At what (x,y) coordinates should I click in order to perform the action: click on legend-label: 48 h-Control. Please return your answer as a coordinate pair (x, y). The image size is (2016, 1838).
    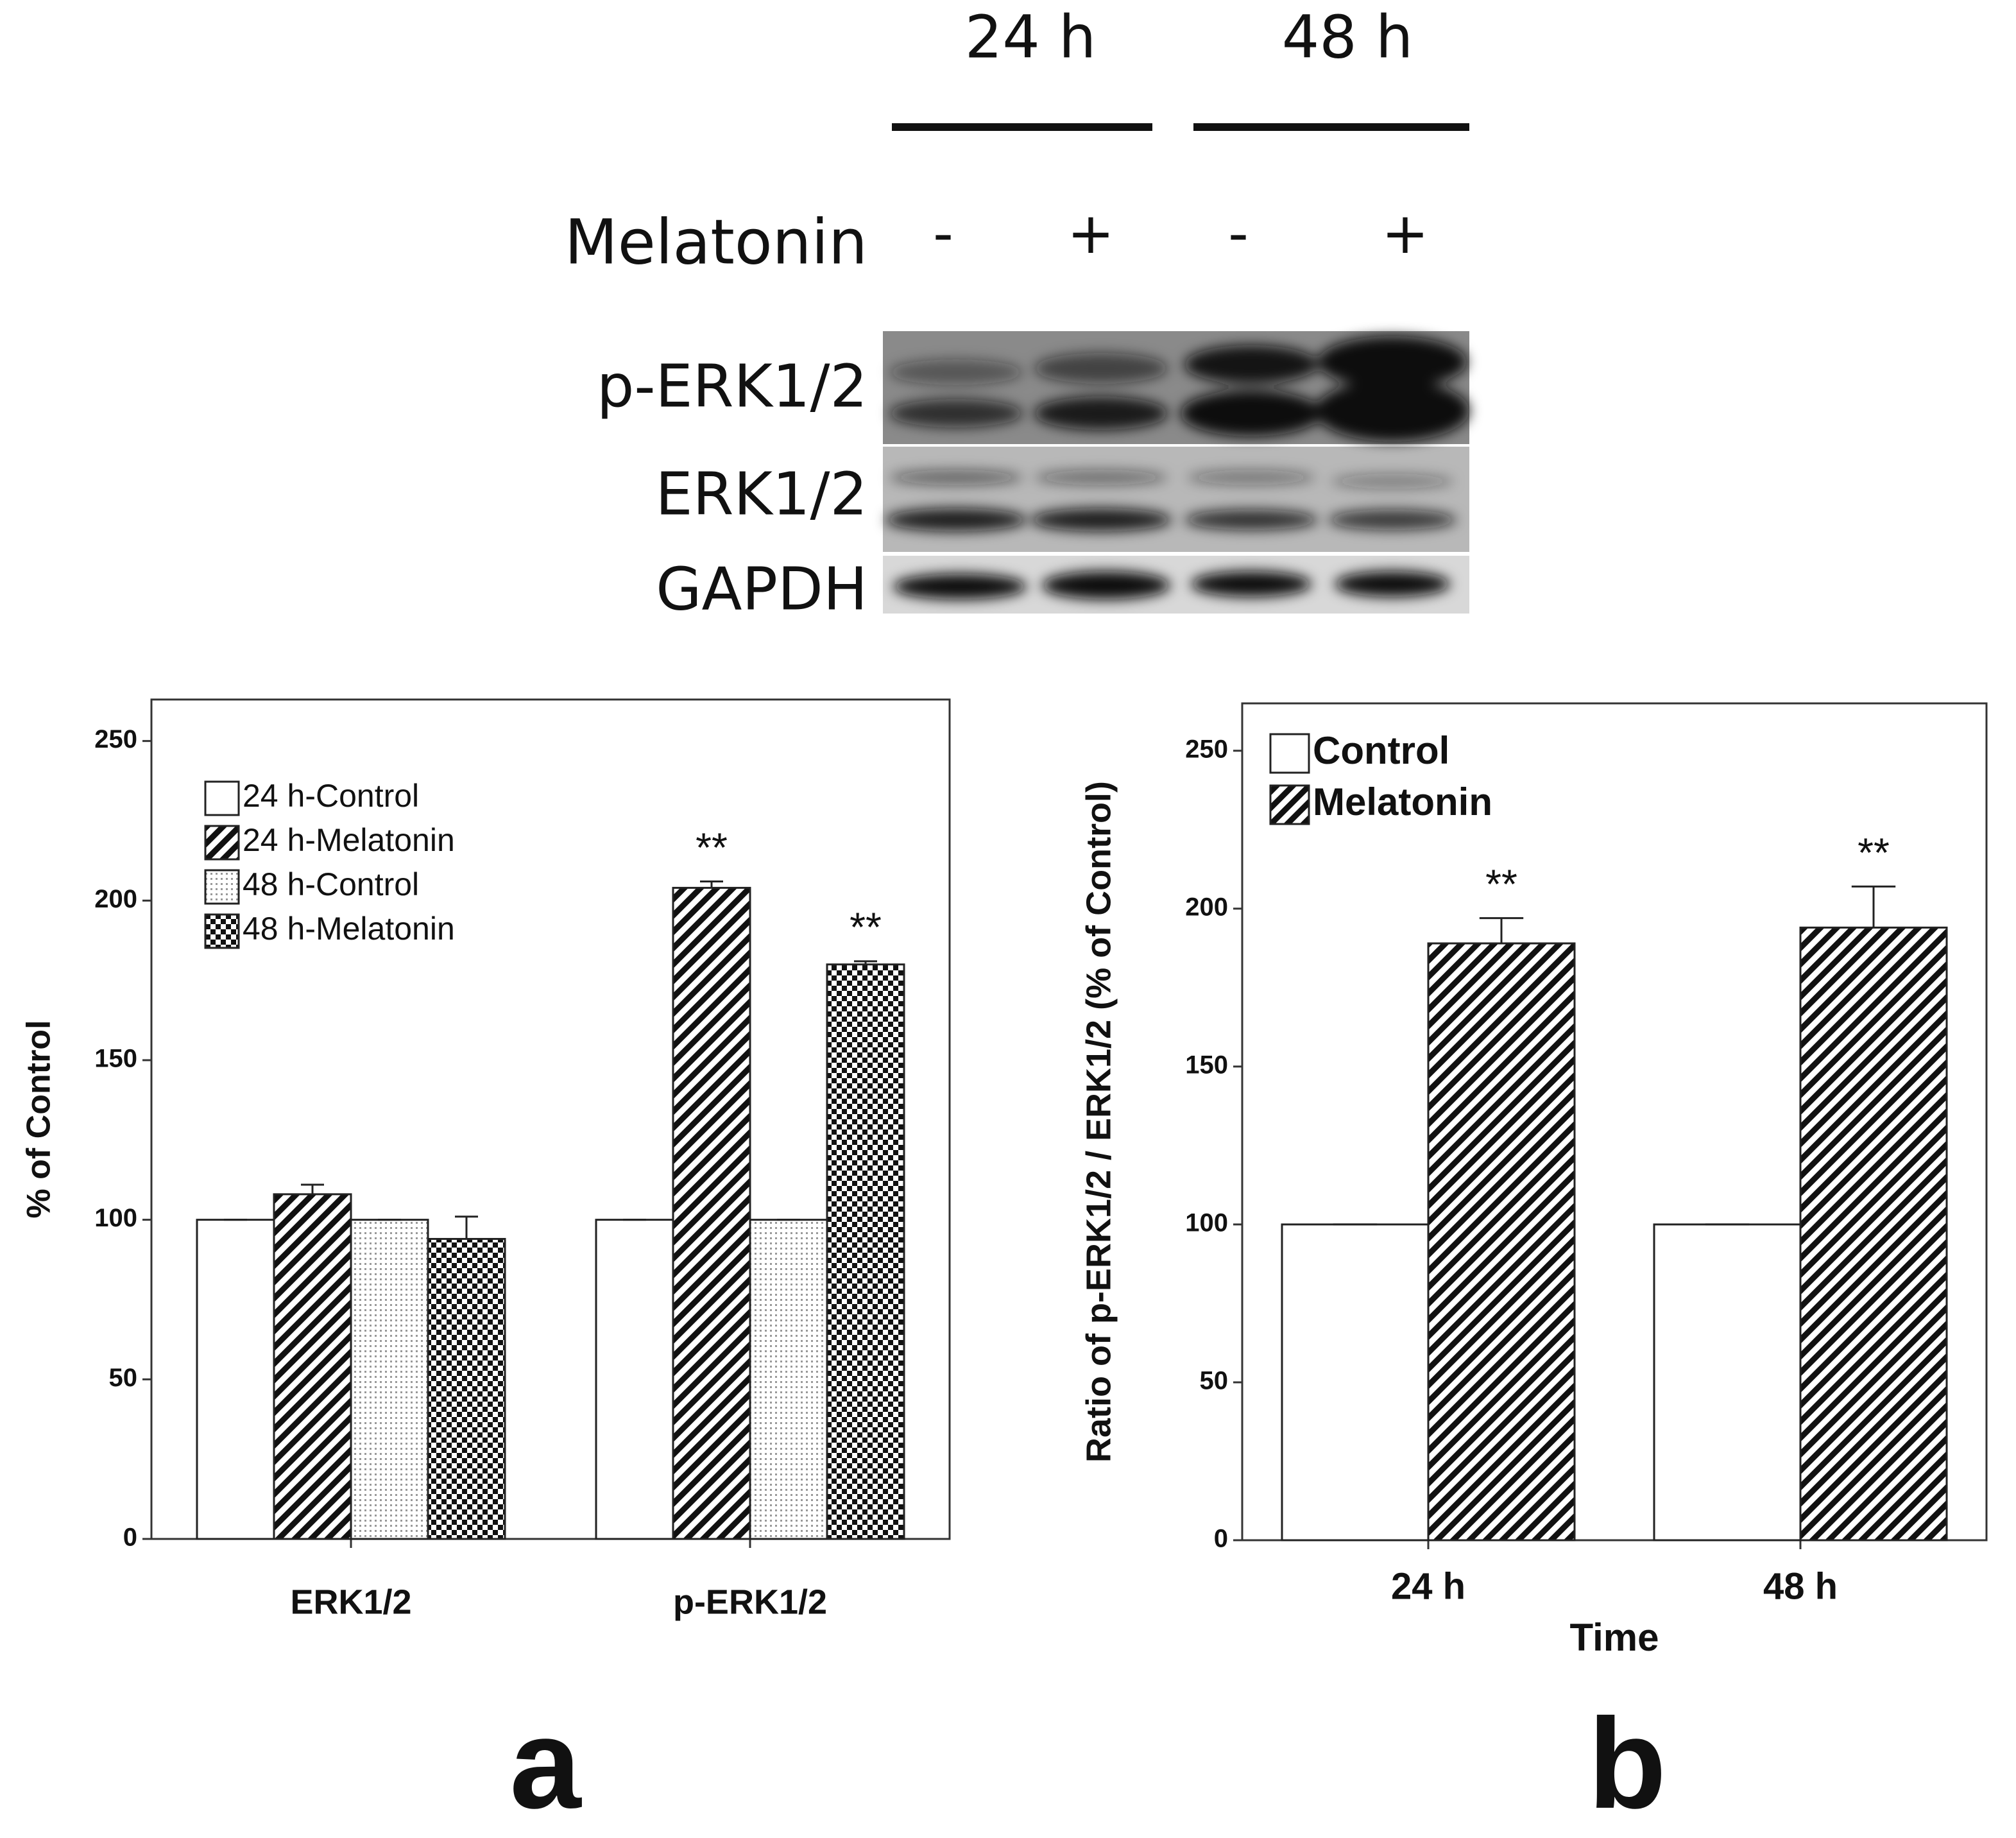
    Looking at the image, I should click on (331, 884).